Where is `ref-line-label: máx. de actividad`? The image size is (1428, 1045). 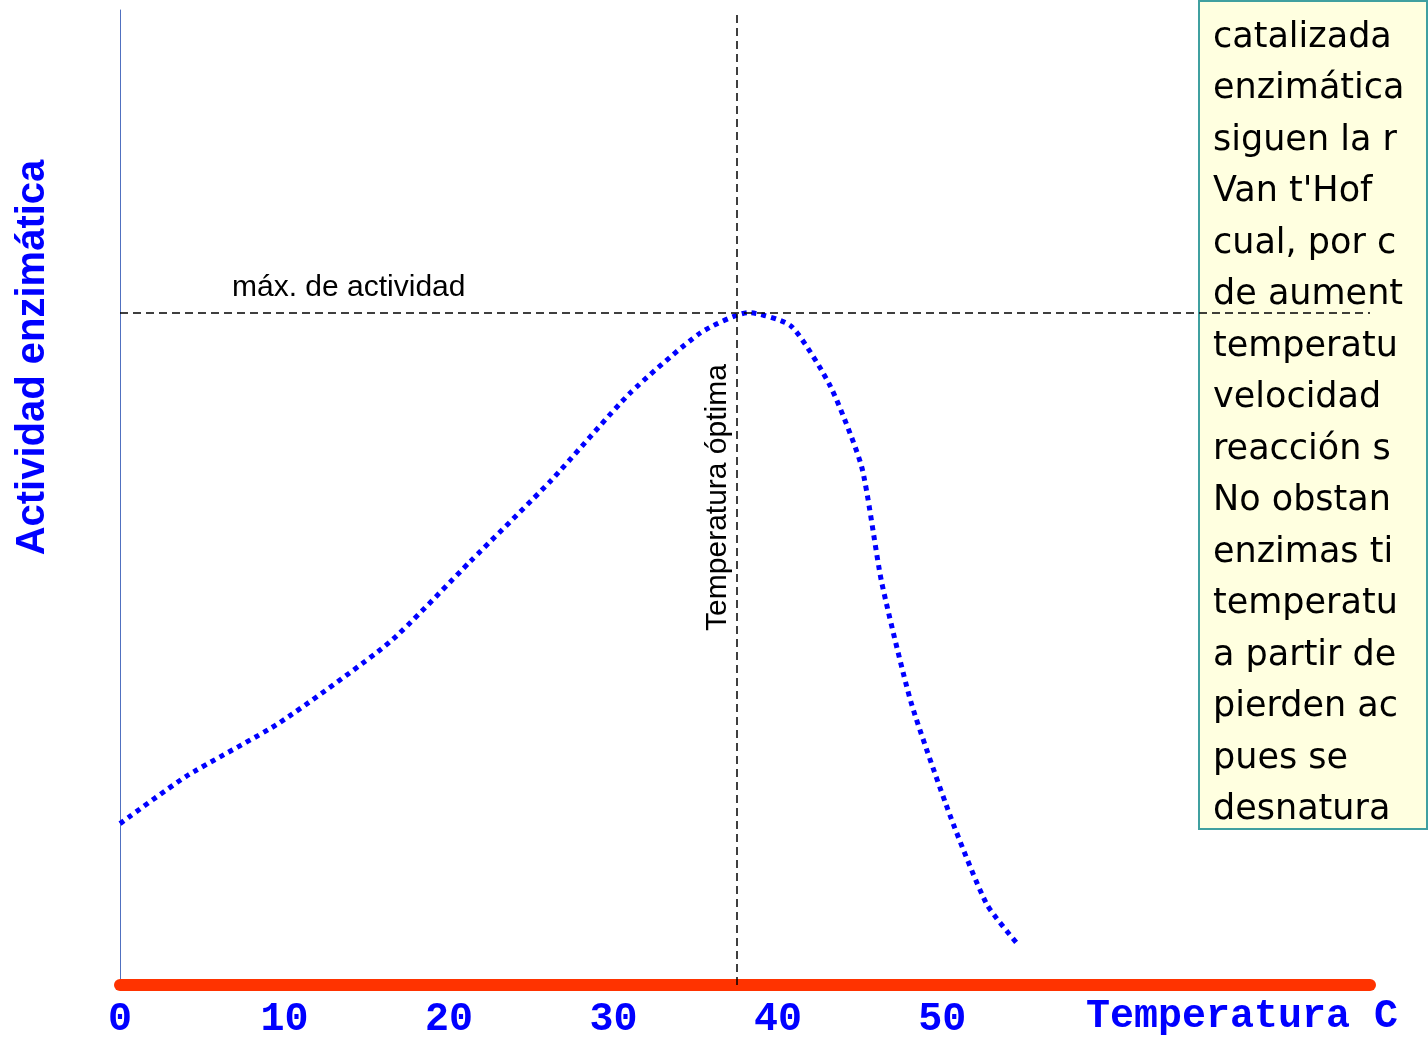
ref-line-label: máx. de actividad is located at coordinates (349, 286).